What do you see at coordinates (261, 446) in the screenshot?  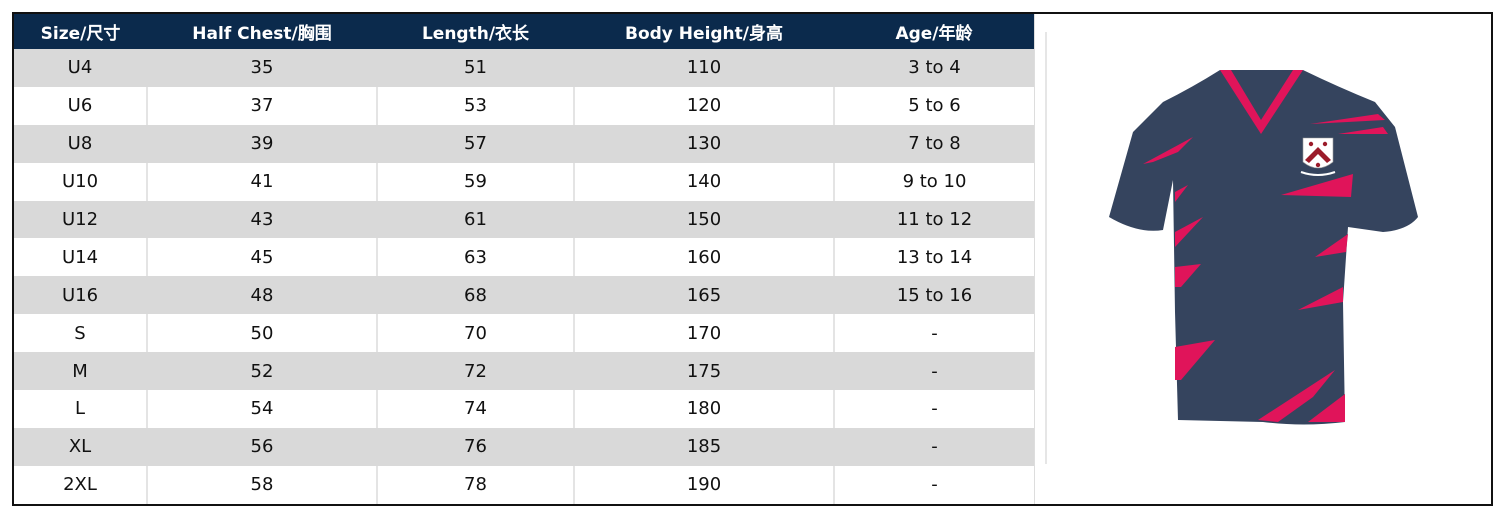 I see `table-cell: 56` at bounding box center [261, 446].